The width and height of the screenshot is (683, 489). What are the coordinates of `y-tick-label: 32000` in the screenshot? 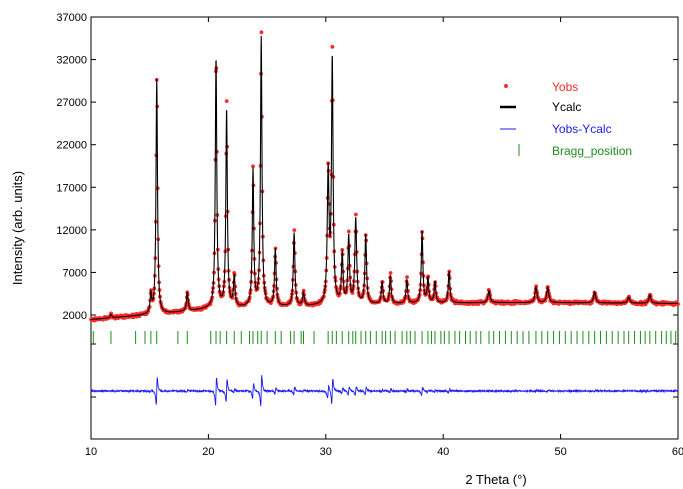 It's located at (71, 61).